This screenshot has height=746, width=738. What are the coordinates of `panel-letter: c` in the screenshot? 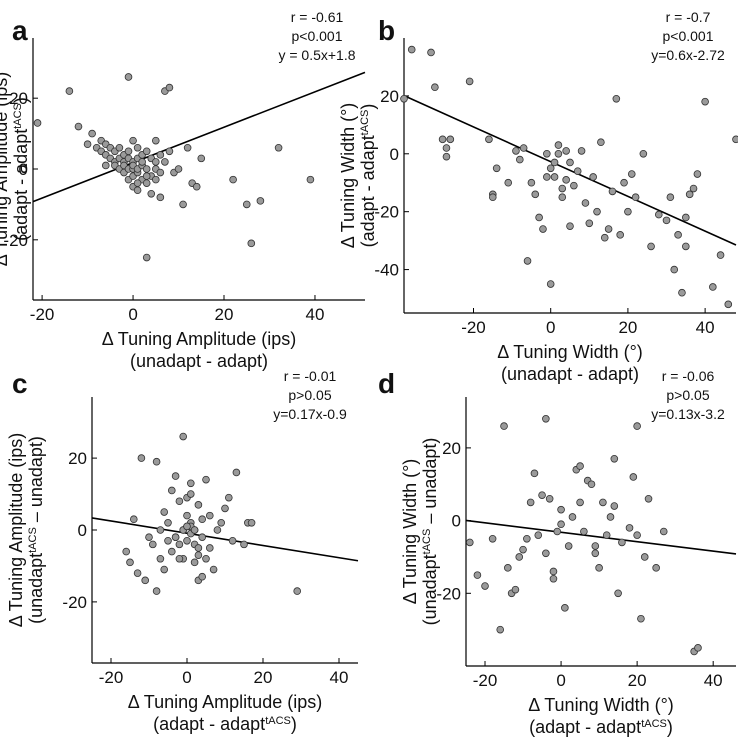 It's located at (20, 383).